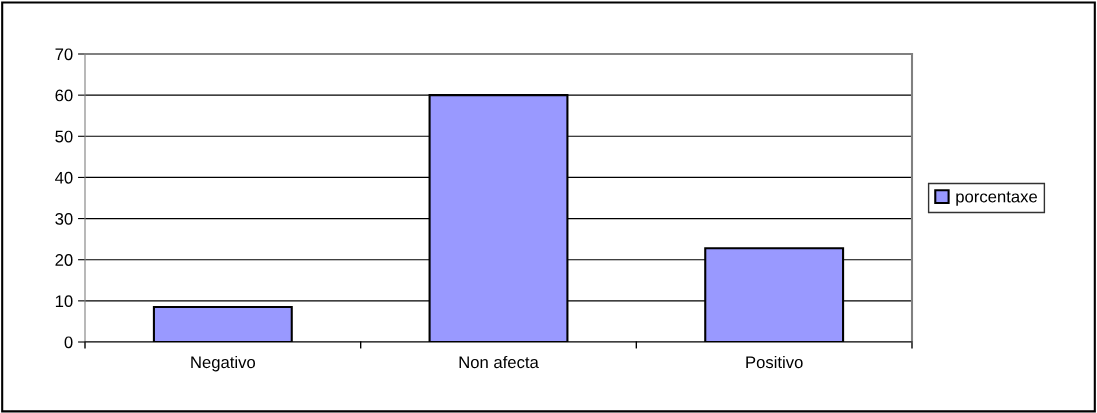 Image resolution: width=1097 pixels, height=413 pixels. Describe the element at coordinates (64, 177) in the screenshot. I see `y-tick-label: 40` at that location.